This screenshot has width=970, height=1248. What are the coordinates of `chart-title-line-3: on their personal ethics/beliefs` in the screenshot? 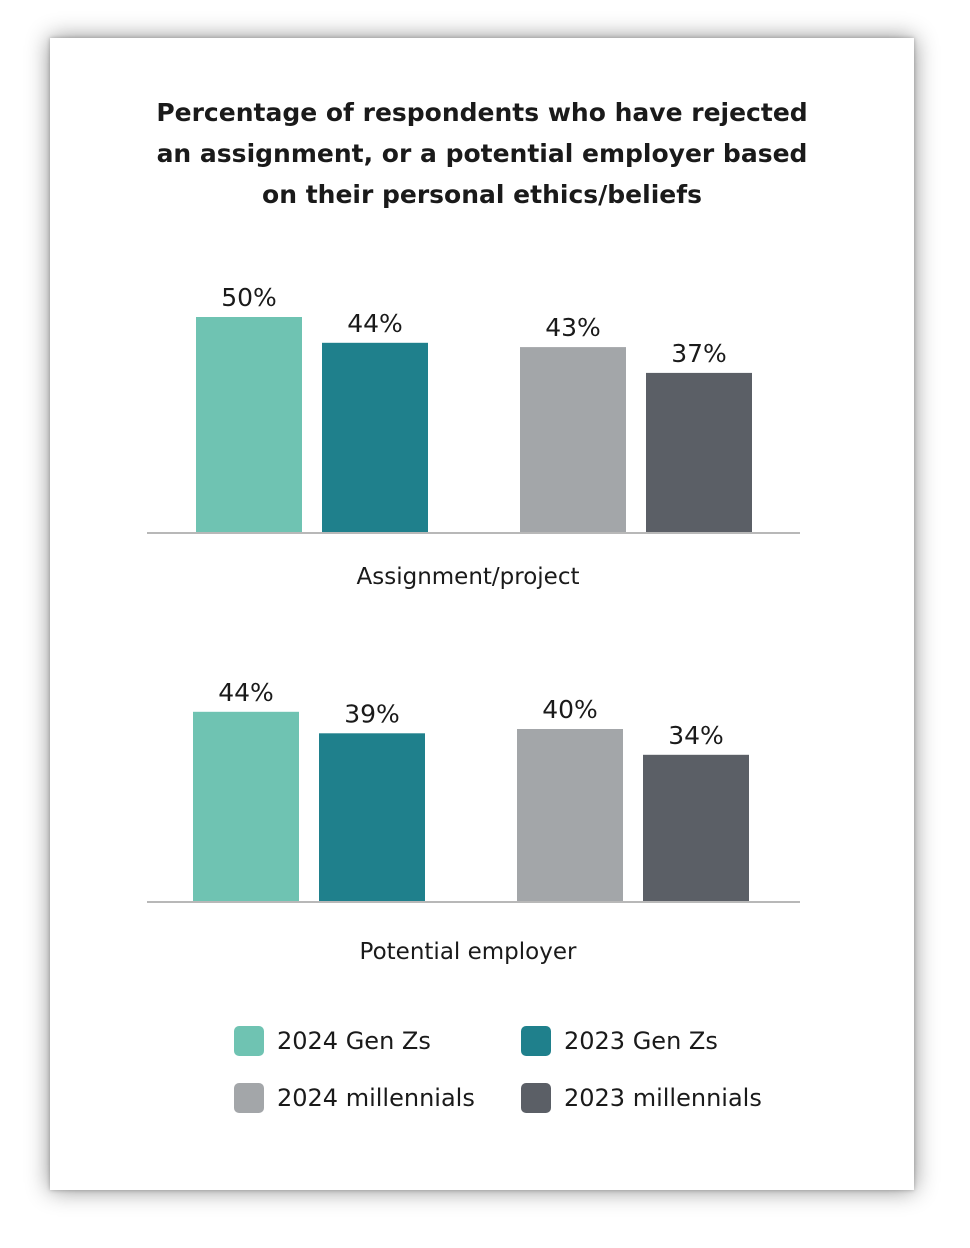 It's located at (482, 194).